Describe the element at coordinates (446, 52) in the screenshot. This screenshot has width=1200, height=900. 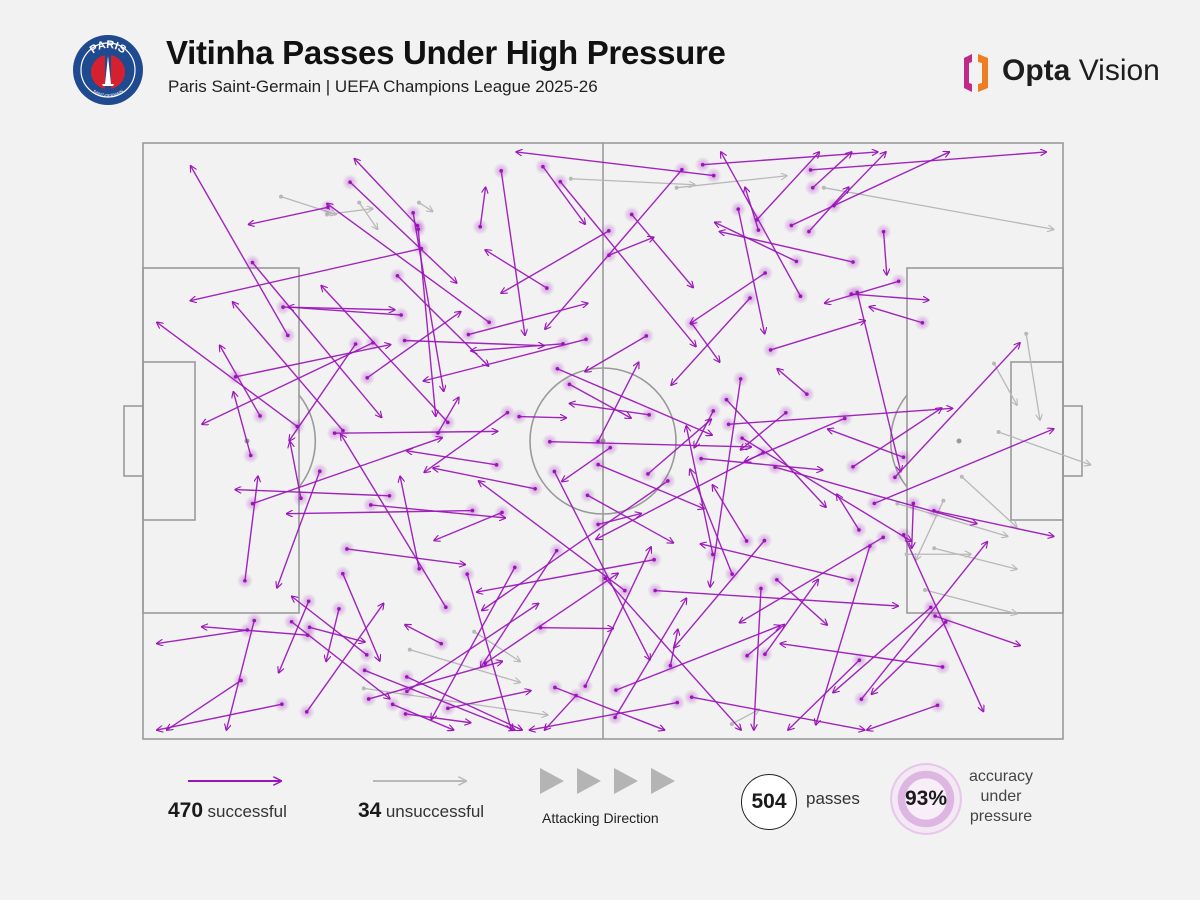
I see `chart-title: Vitinha Passes Under High Pressure` at that location.